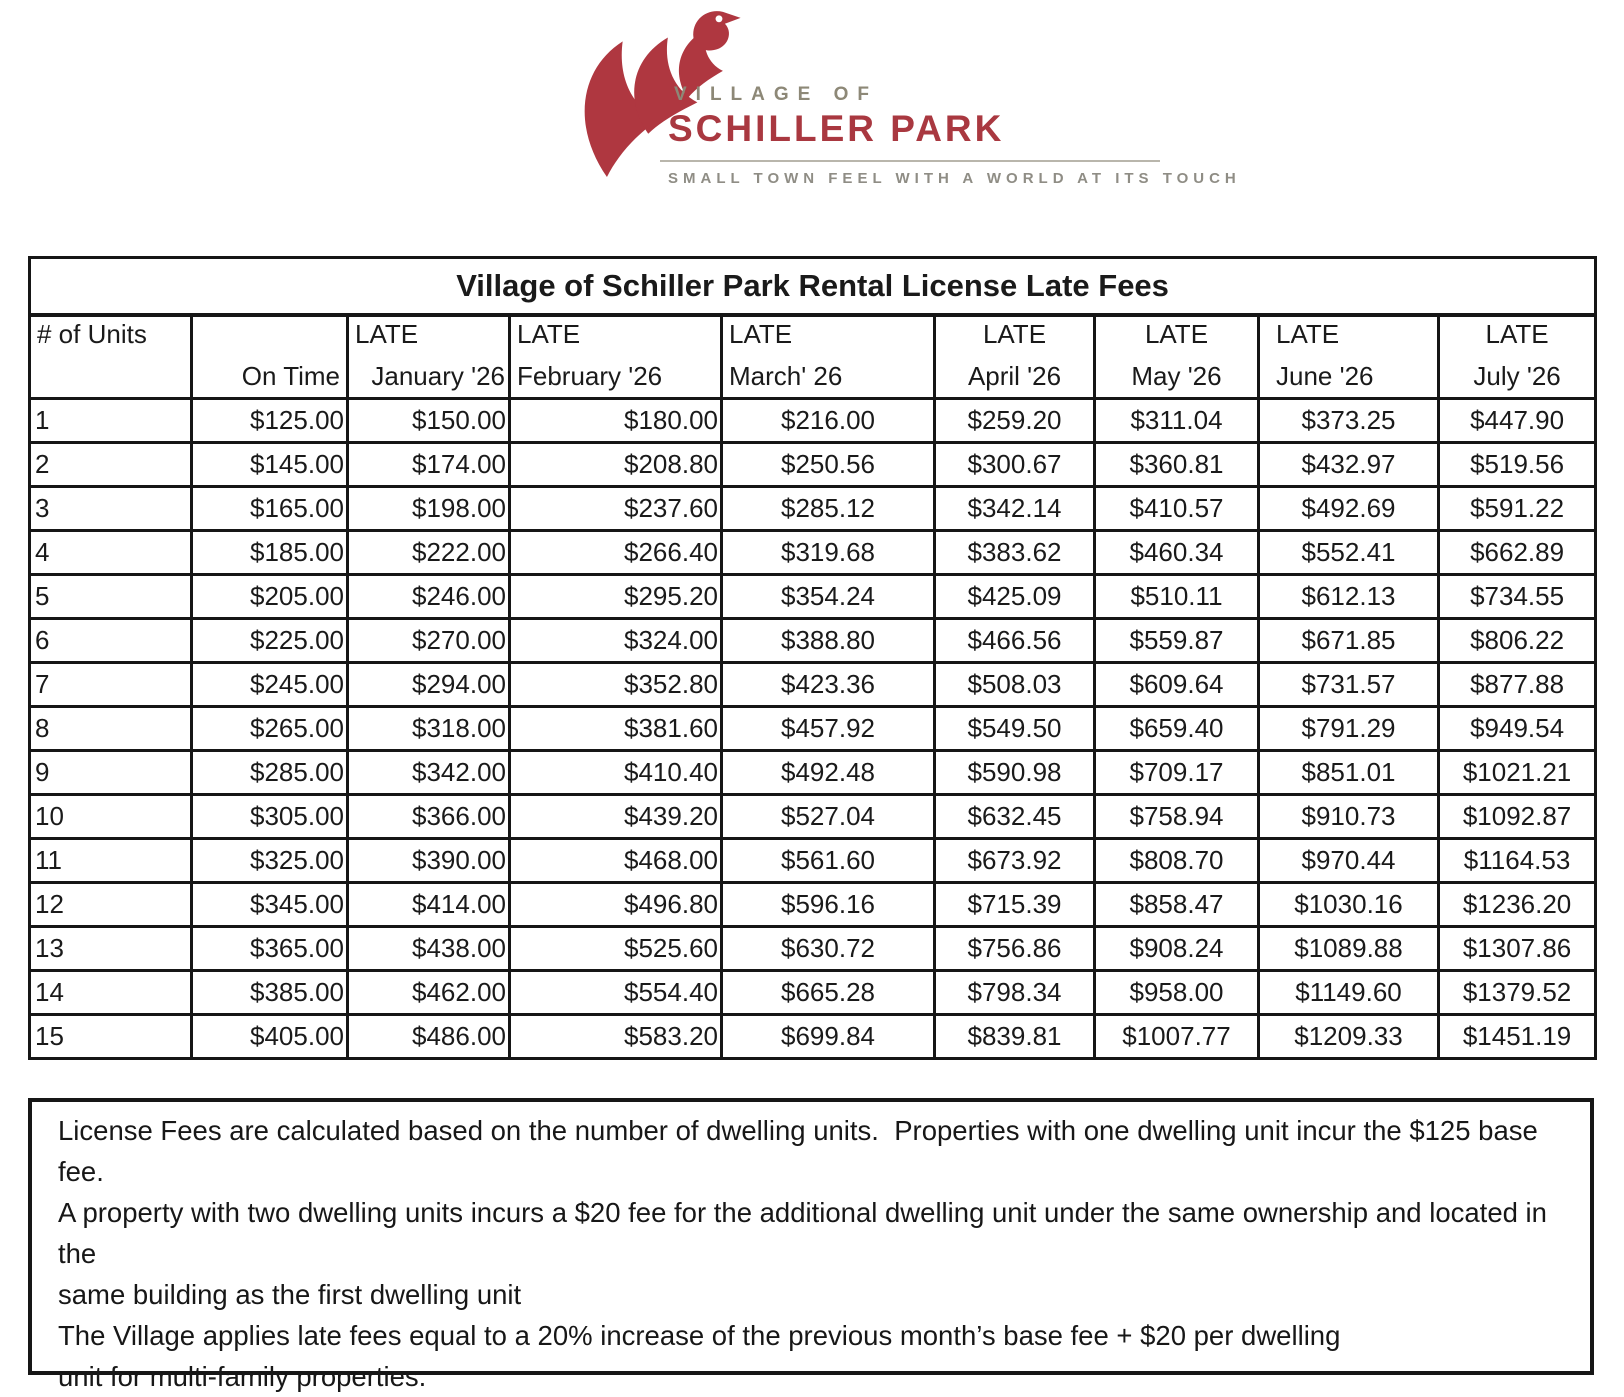 The width and height of the screenshot is (1624, 1397). What do you see at coordinates (428, 420) in the screenshot?
I see `fee-cell: $150.00` at bounding box center [428, 420].